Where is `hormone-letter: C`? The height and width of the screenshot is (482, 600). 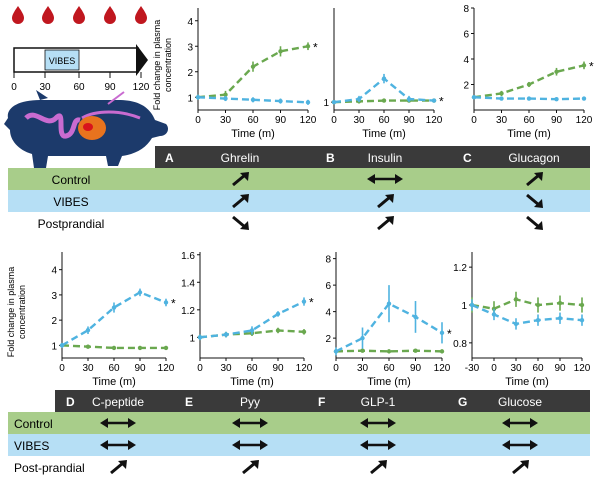
hormone-letter: C is located at coordinates (467, 158).